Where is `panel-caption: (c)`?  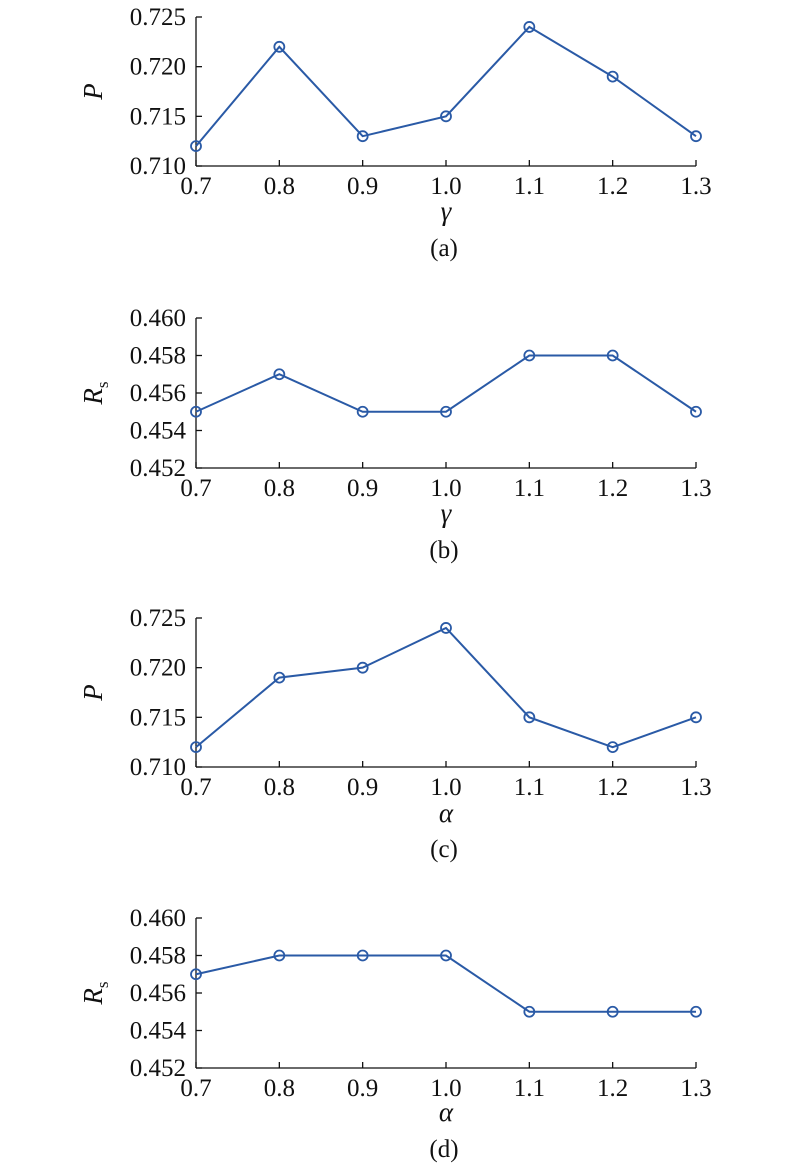 panel-caption: (c) is located at coordinates (444, 849).